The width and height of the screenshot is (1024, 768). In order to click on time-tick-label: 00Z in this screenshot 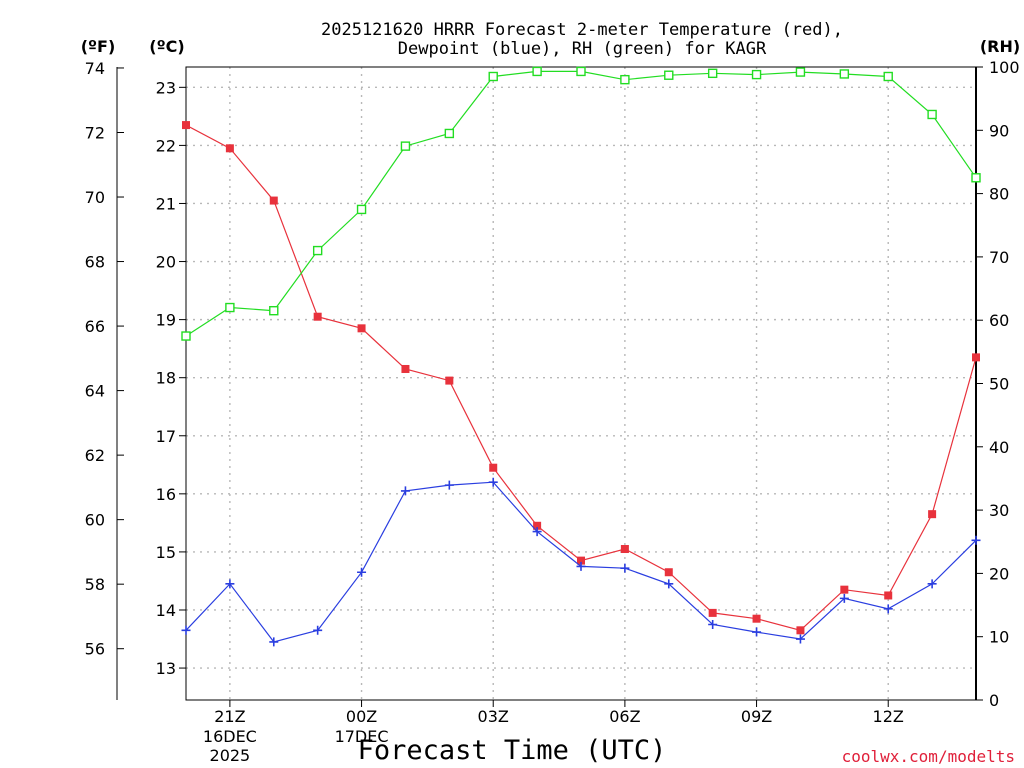, I will do `click(361, 716)`.